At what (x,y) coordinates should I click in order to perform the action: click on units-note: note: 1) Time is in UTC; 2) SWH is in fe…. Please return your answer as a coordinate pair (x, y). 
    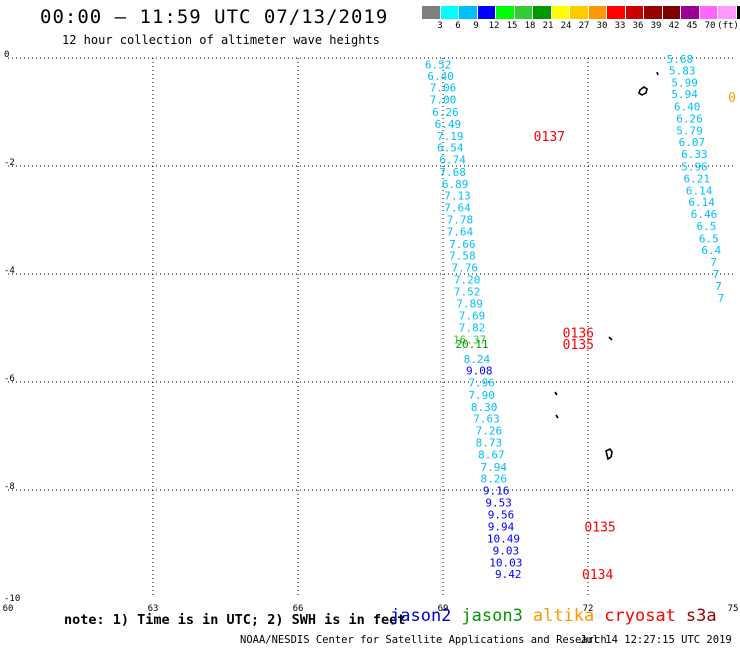
    Looking at the image, I should click on (235, 620).